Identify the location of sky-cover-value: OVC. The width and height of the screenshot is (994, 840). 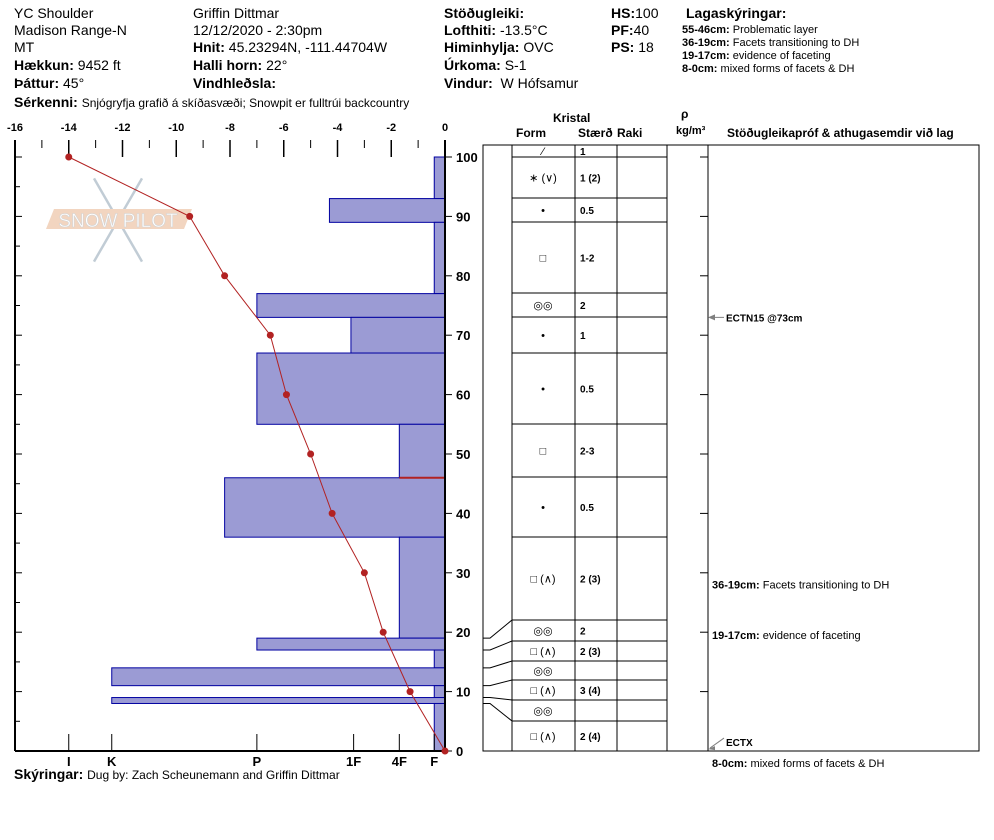
(538, 47).